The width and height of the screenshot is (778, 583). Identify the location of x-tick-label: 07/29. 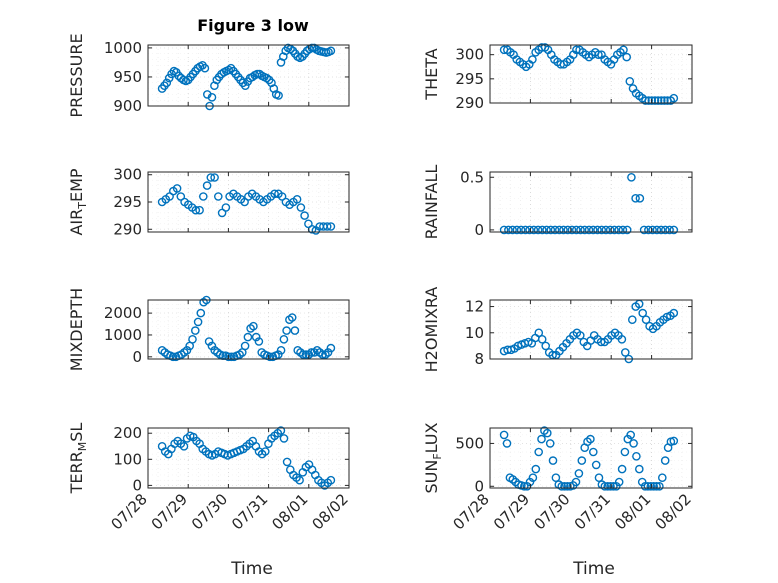
(511, 511).